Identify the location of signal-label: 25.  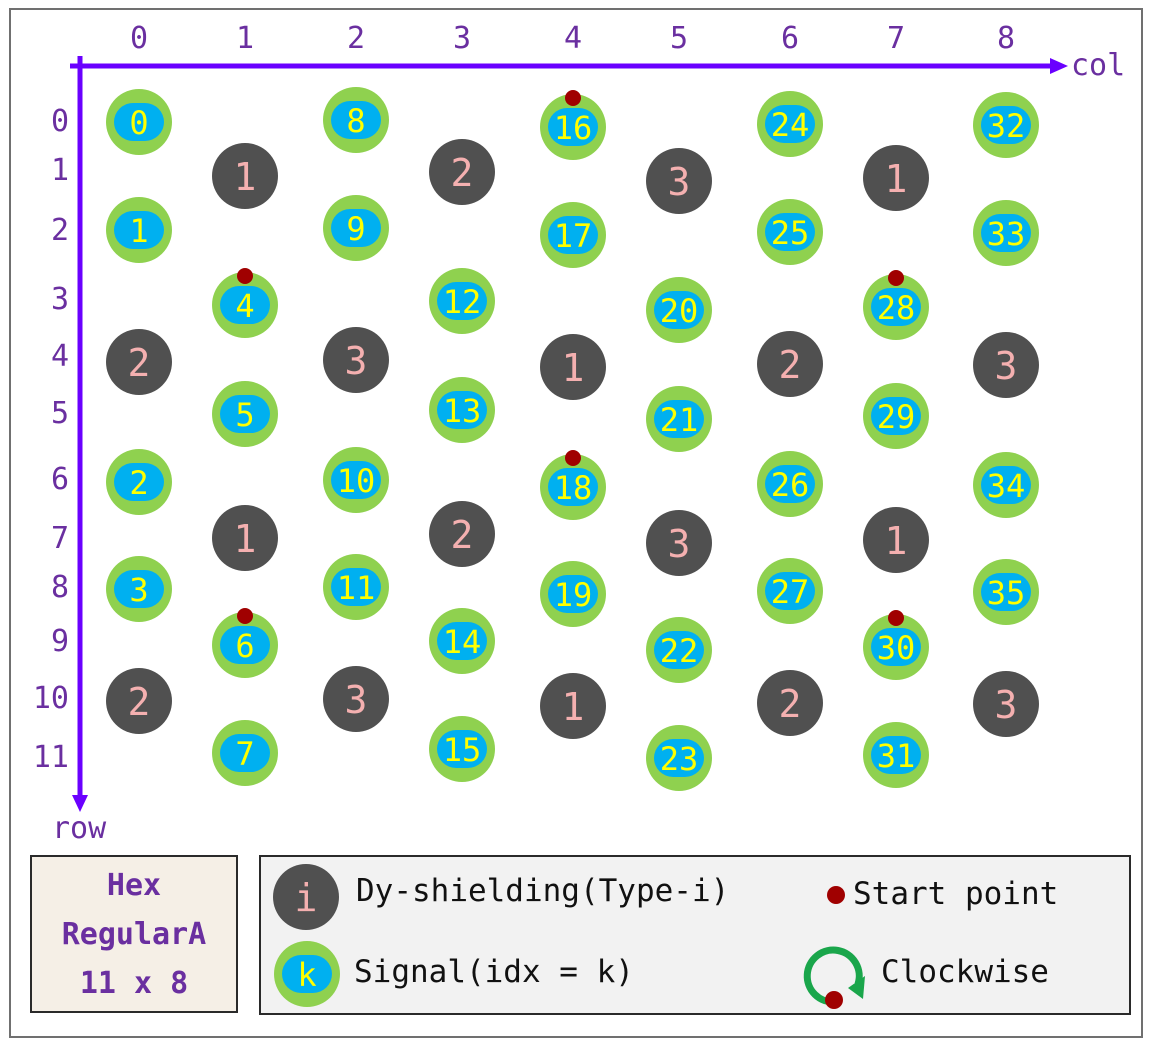
(790, 233).